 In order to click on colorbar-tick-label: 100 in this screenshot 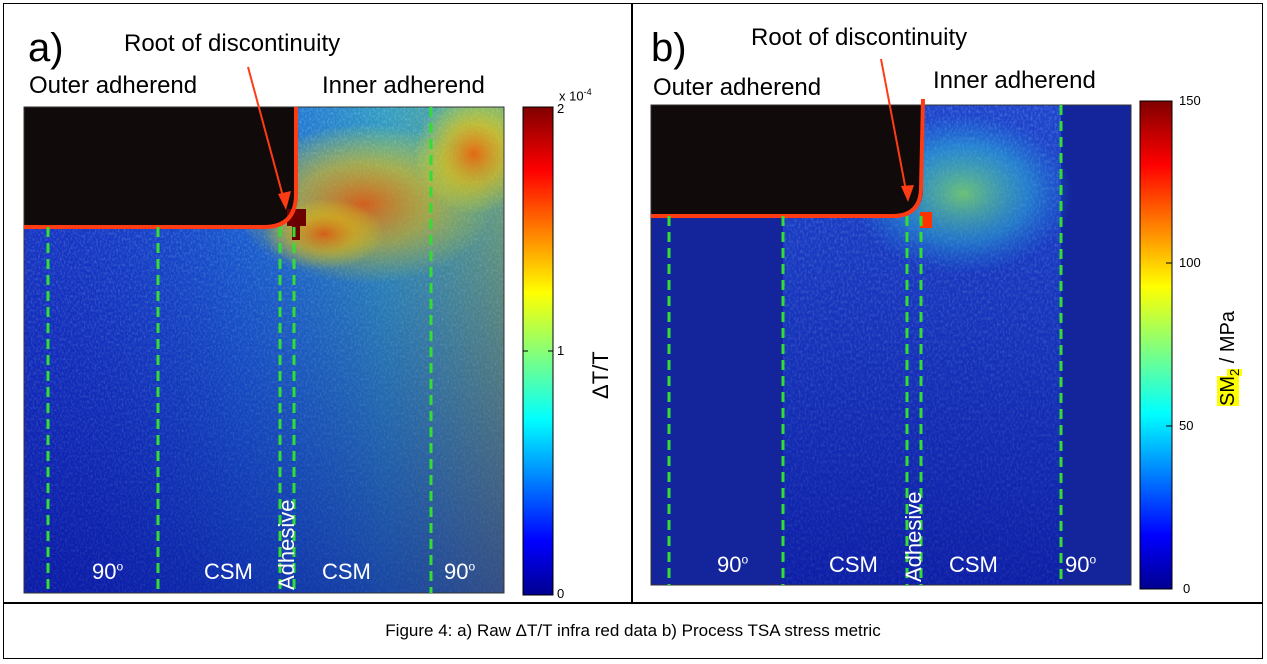, I will do `click(1190, 262)`.